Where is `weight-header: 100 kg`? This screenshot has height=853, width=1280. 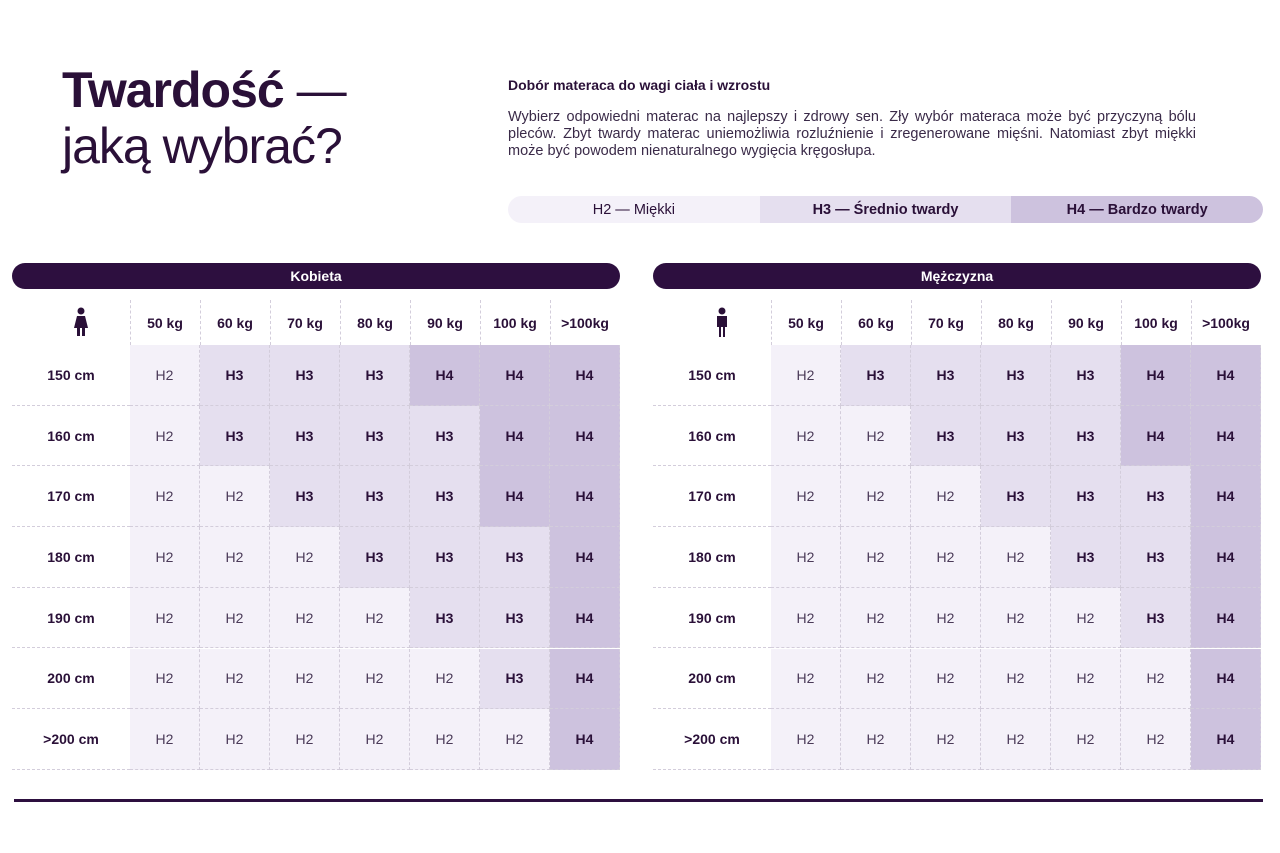
weight-header: 100 kg is located at coordinates (515, 322).